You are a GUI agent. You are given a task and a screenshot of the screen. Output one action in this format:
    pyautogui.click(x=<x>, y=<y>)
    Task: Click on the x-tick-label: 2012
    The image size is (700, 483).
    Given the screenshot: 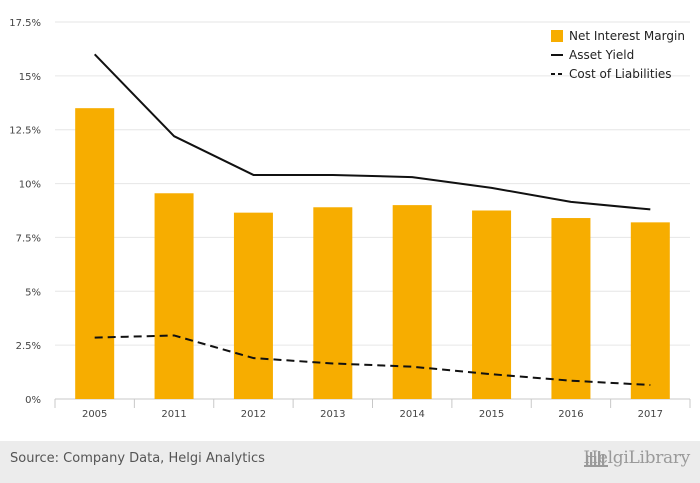 What is the action you would take?
    pyautogui.click(x=253, y=414)
    